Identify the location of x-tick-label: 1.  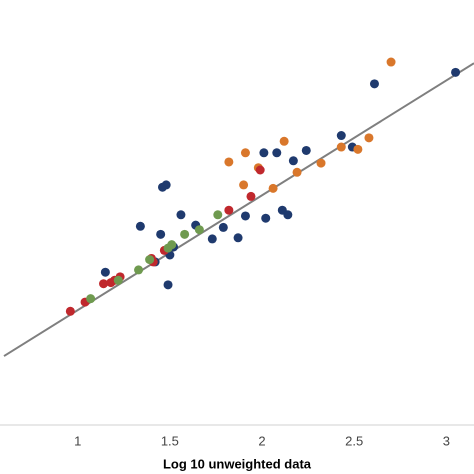
(77, 440).